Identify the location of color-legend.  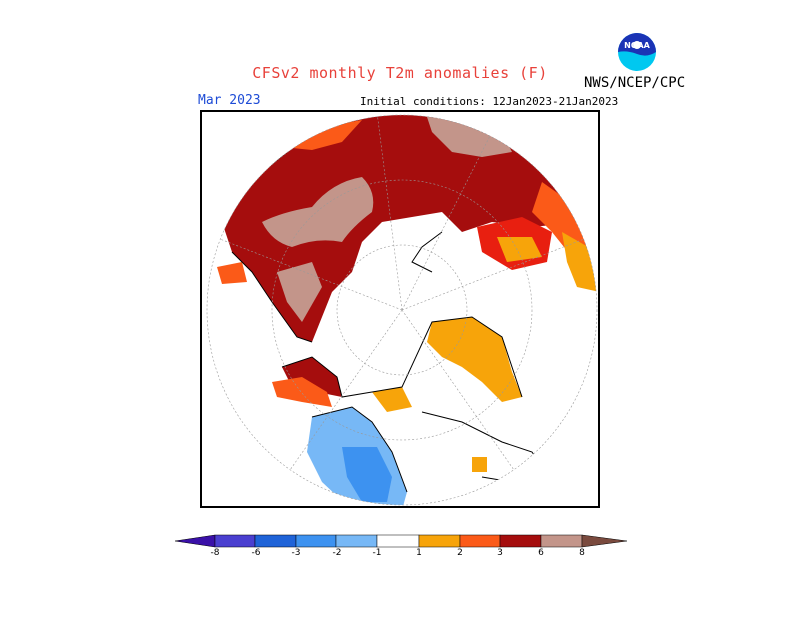
(401, 541).